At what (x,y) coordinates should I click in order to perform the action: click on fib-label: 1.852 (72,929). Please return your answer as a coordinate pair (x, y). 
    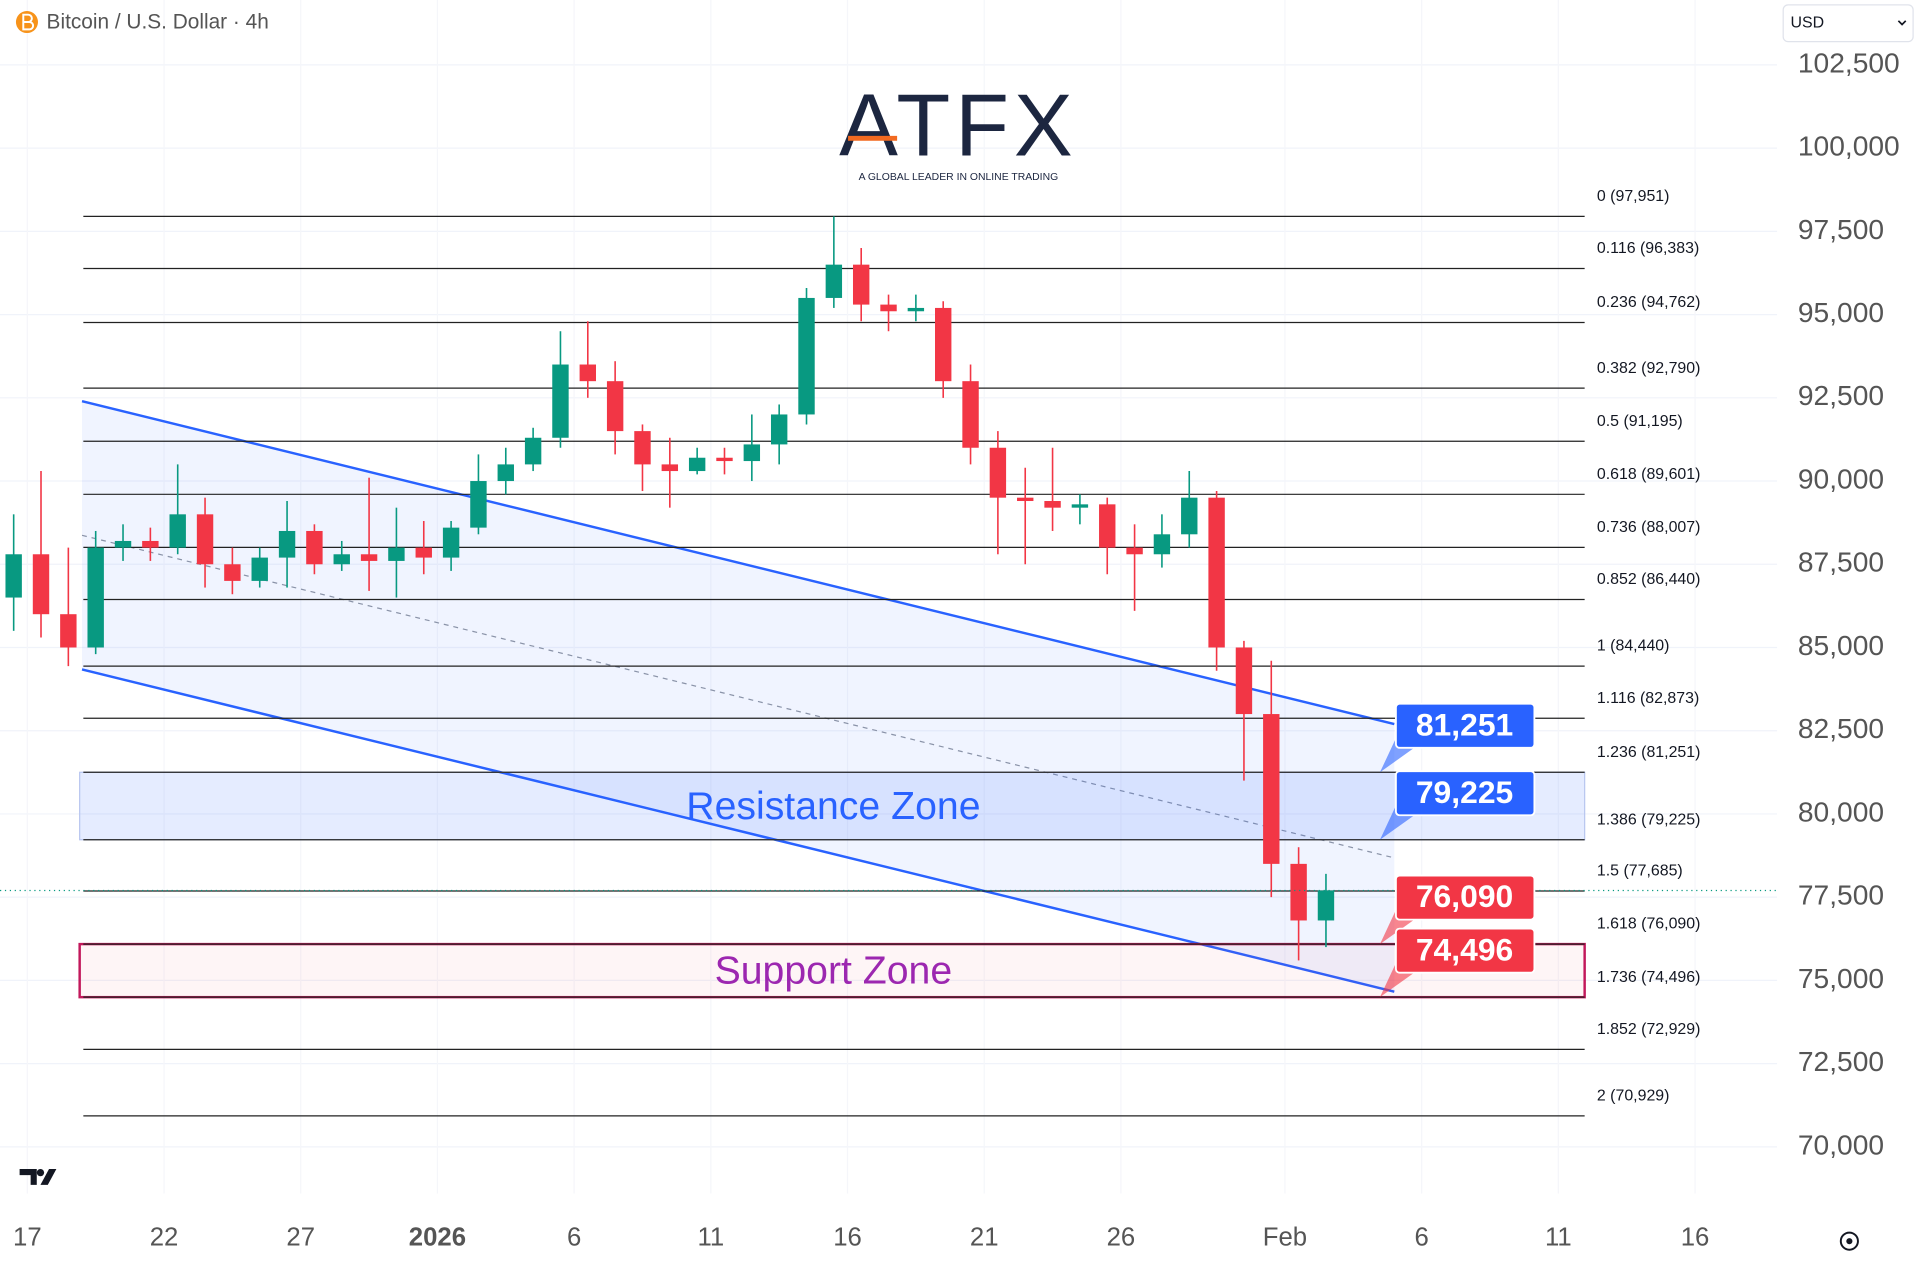
    Looking at the image, I should click on (1649, 1029).